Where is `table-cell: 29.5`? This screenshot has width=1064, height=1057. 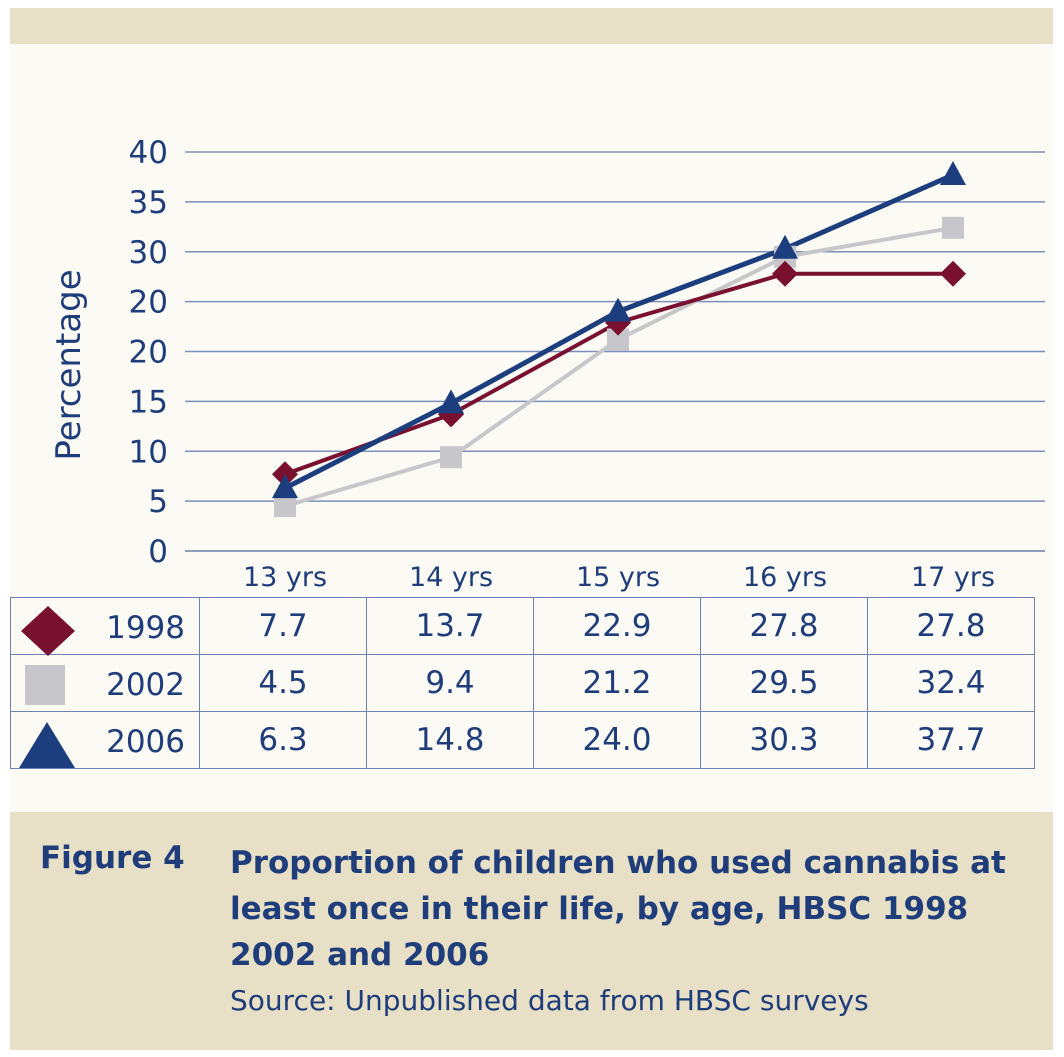 table-cell: 29.5 is located at coordinates (784, 683).